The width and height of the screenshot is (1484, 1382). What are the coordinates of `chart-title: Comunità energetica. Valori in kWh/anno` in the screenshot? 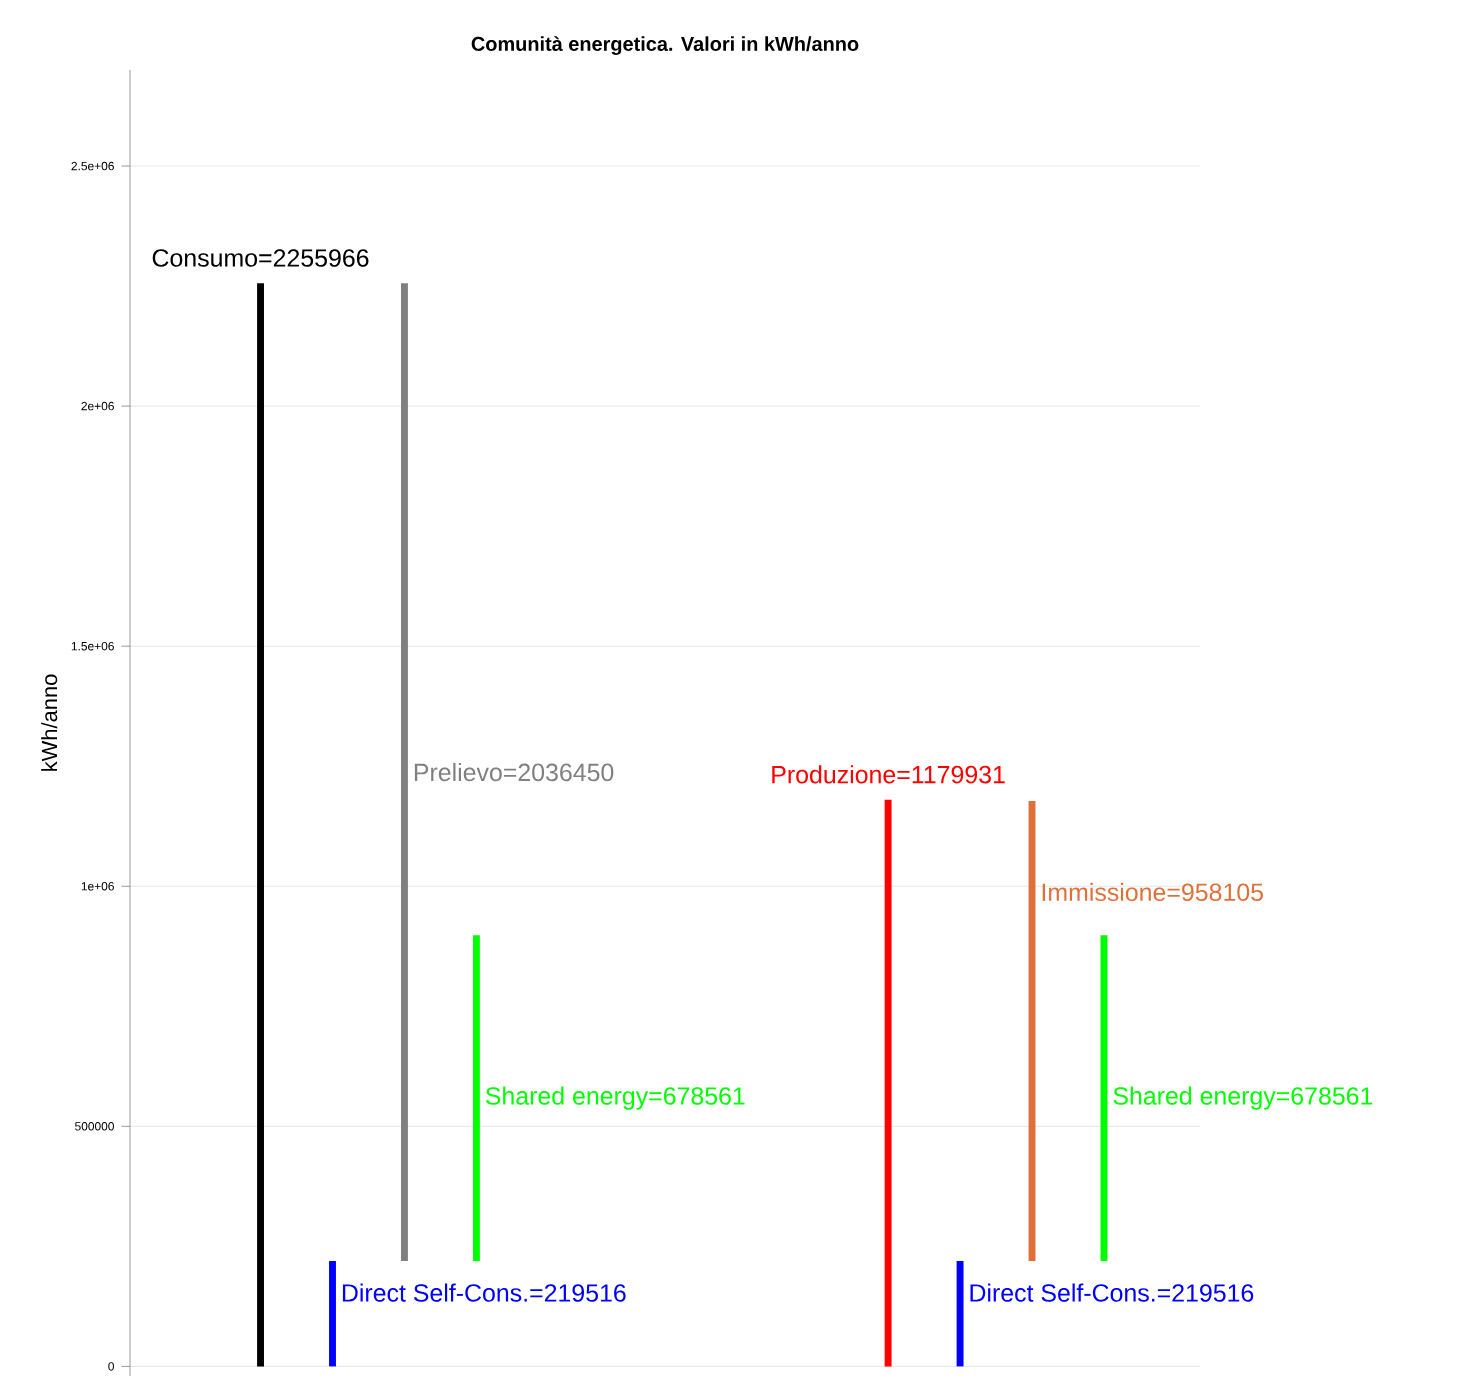 It's located at (665, 45).